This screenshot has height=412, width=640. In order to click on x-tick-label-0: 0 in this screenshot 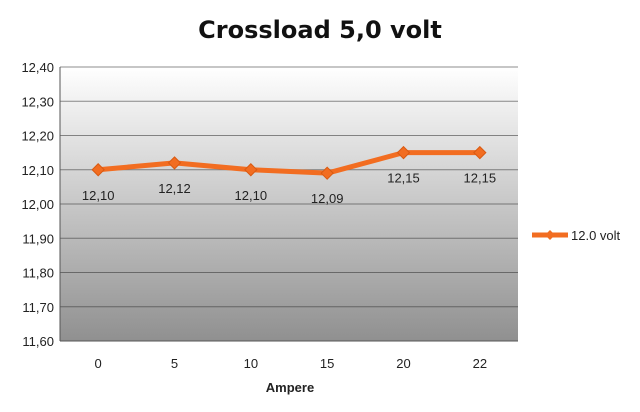, I will do `click(98, 363)`.